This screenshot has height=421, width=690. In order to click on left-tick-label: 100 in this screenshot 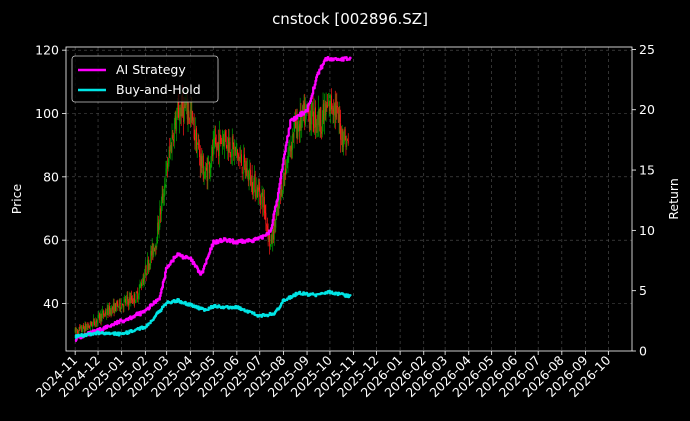, I will do `click(47, 113)`.